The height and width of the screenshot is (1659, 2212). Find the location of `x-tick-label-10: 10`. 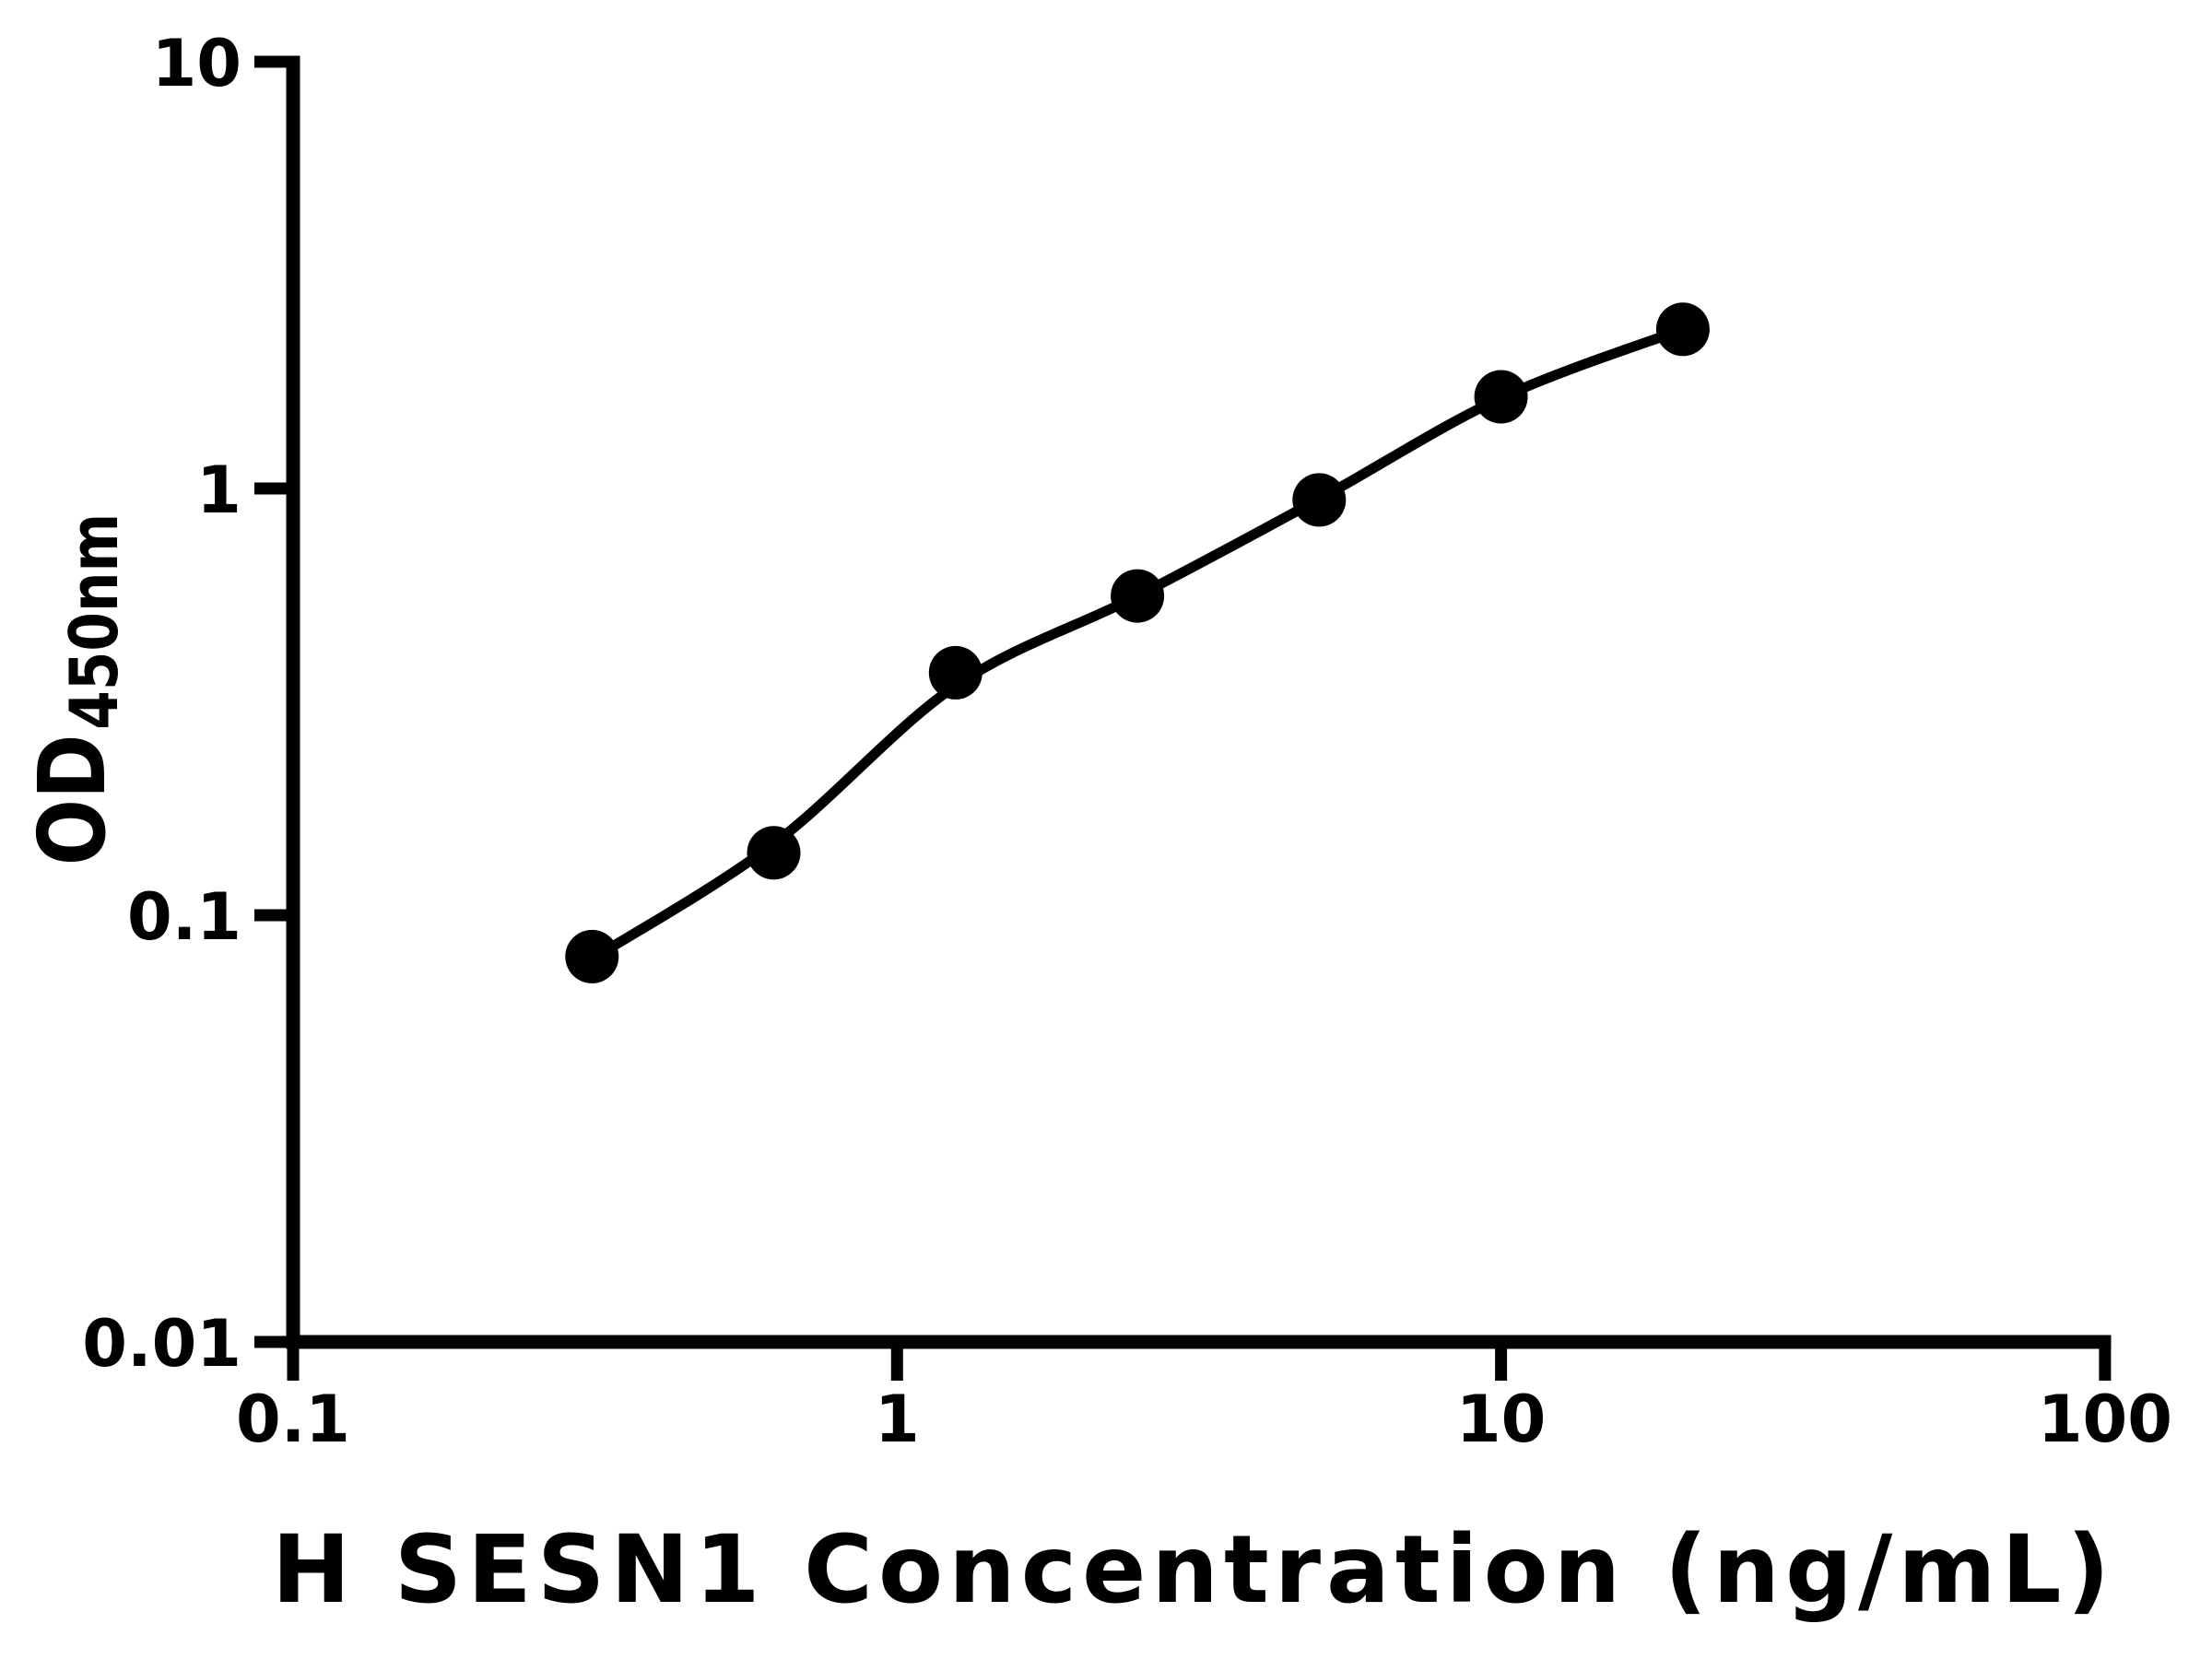

x-tick-label-10: 10 is located at coordinates (1501, 1419).